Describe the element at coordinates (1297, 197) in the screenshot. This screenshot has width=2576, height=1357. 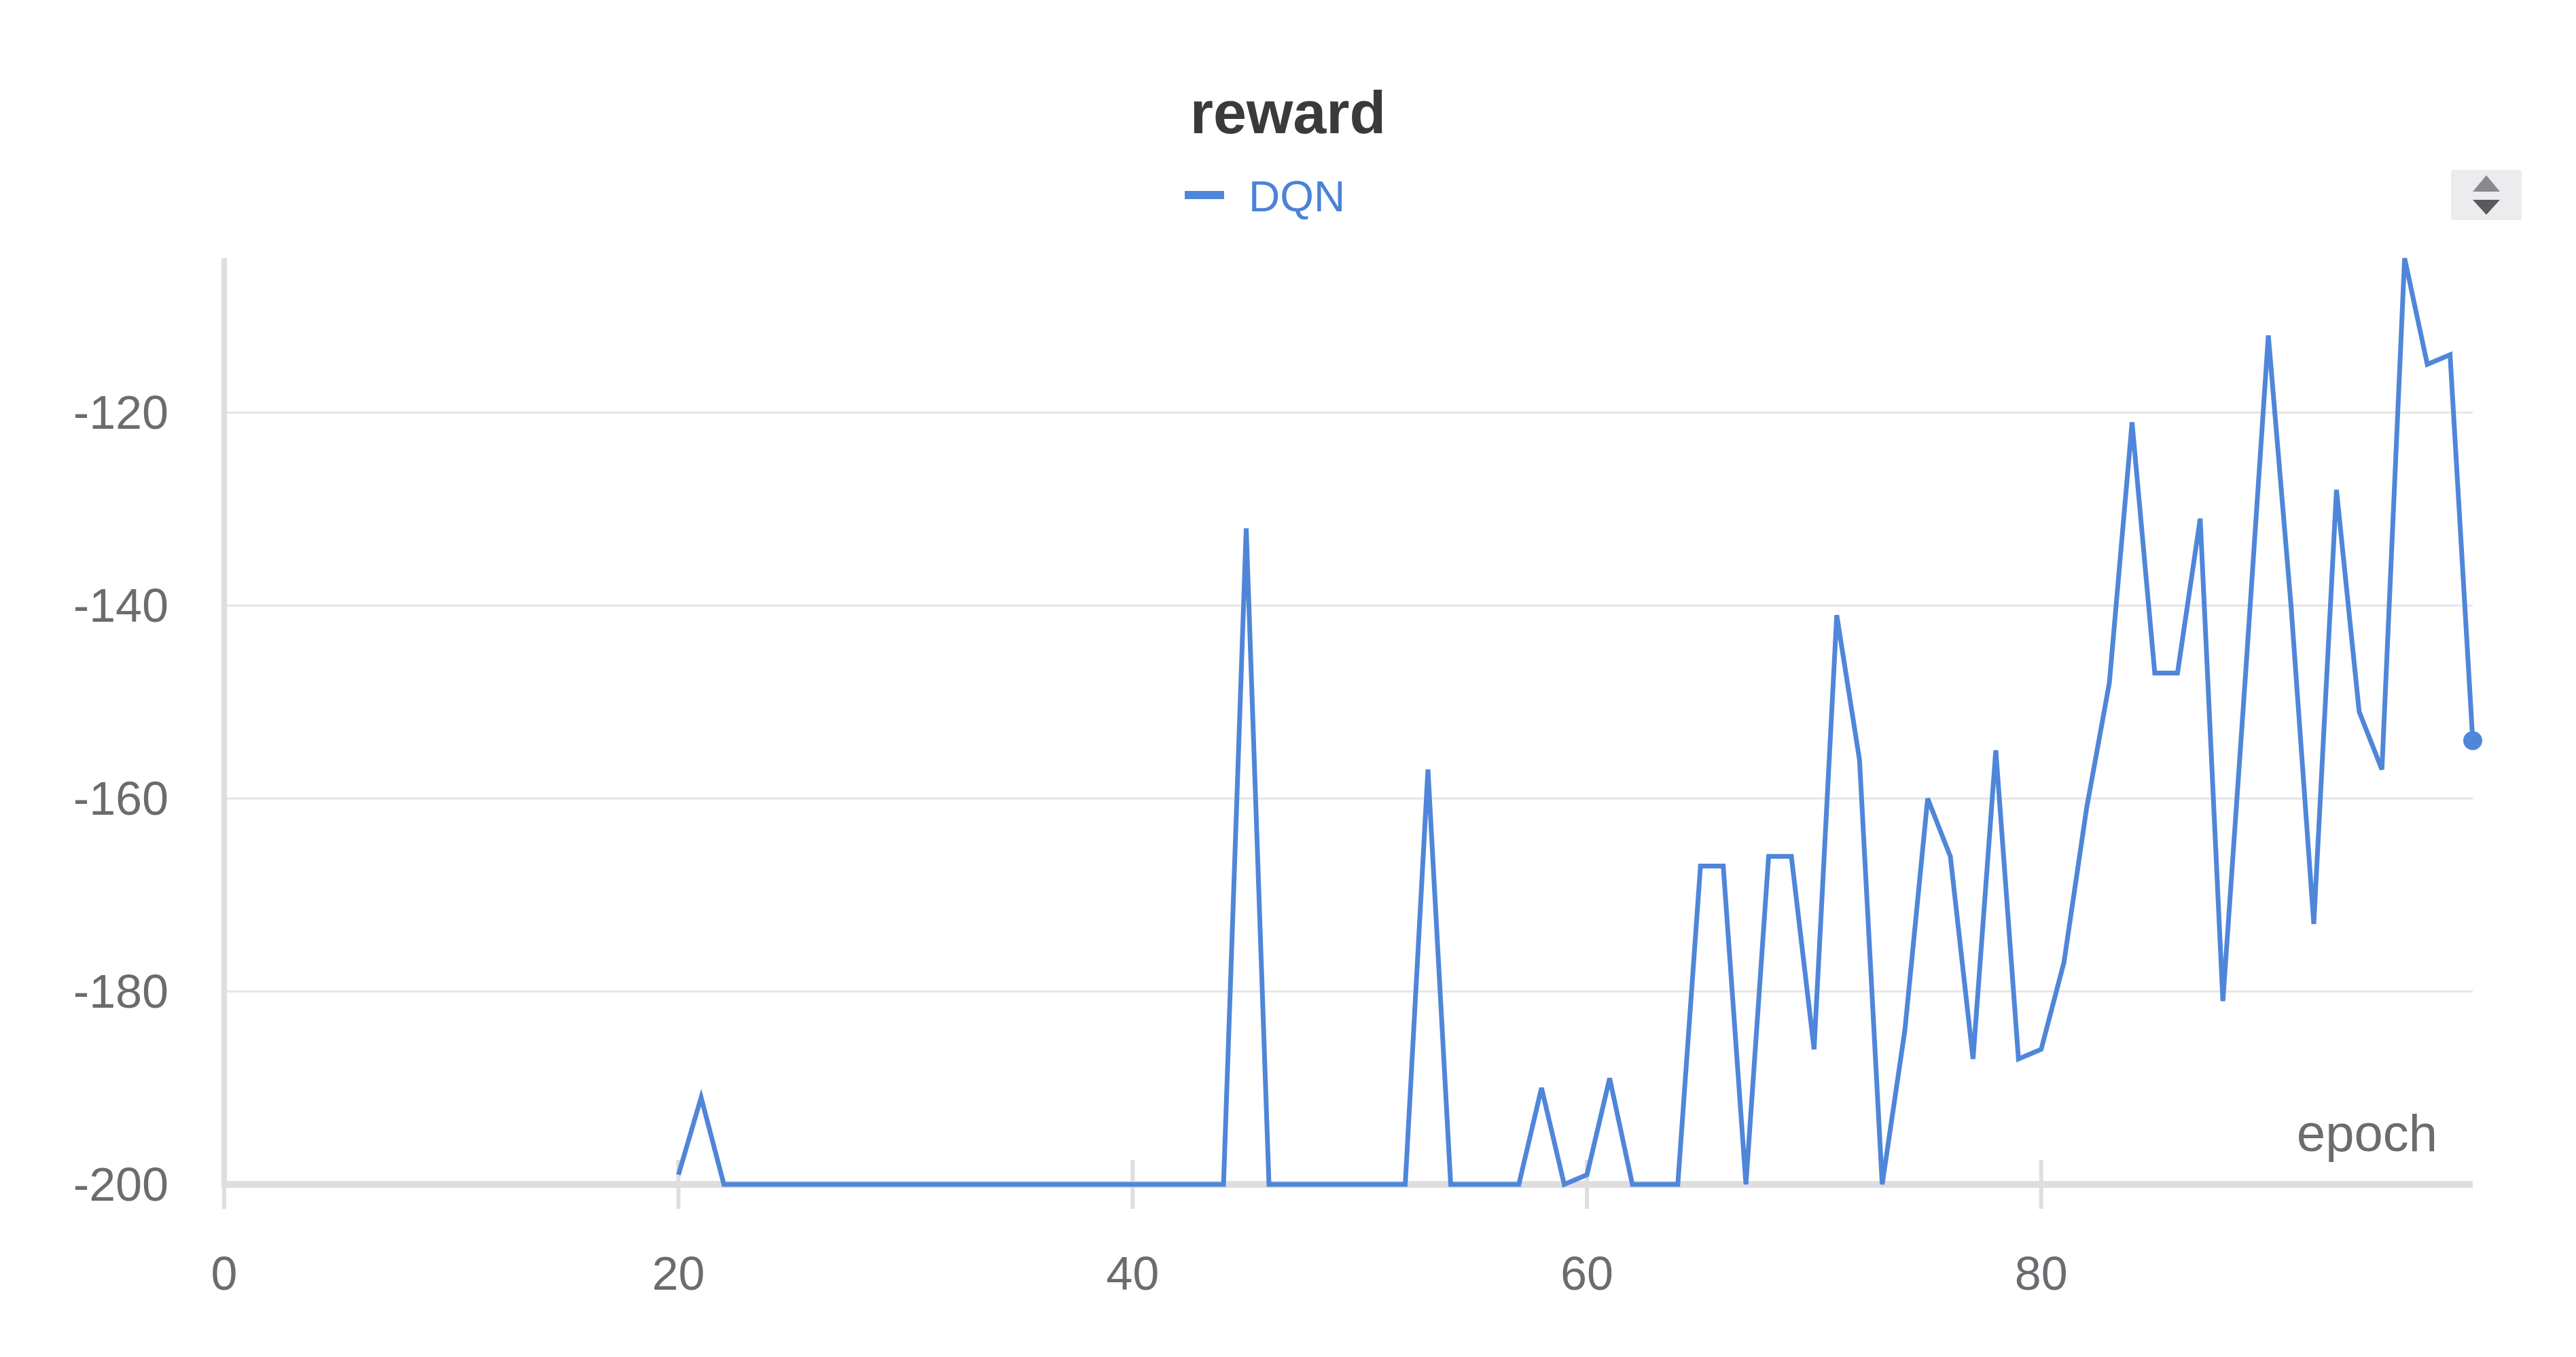
I see `legend-label-dqn: DQN` at that location.